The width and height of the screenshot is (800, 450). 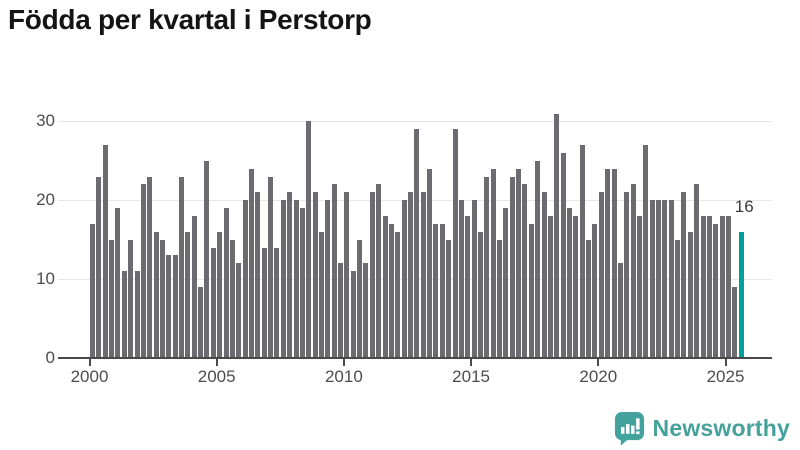 I want to click on y-axis-label-20: 20, so click(x=45, y=200).